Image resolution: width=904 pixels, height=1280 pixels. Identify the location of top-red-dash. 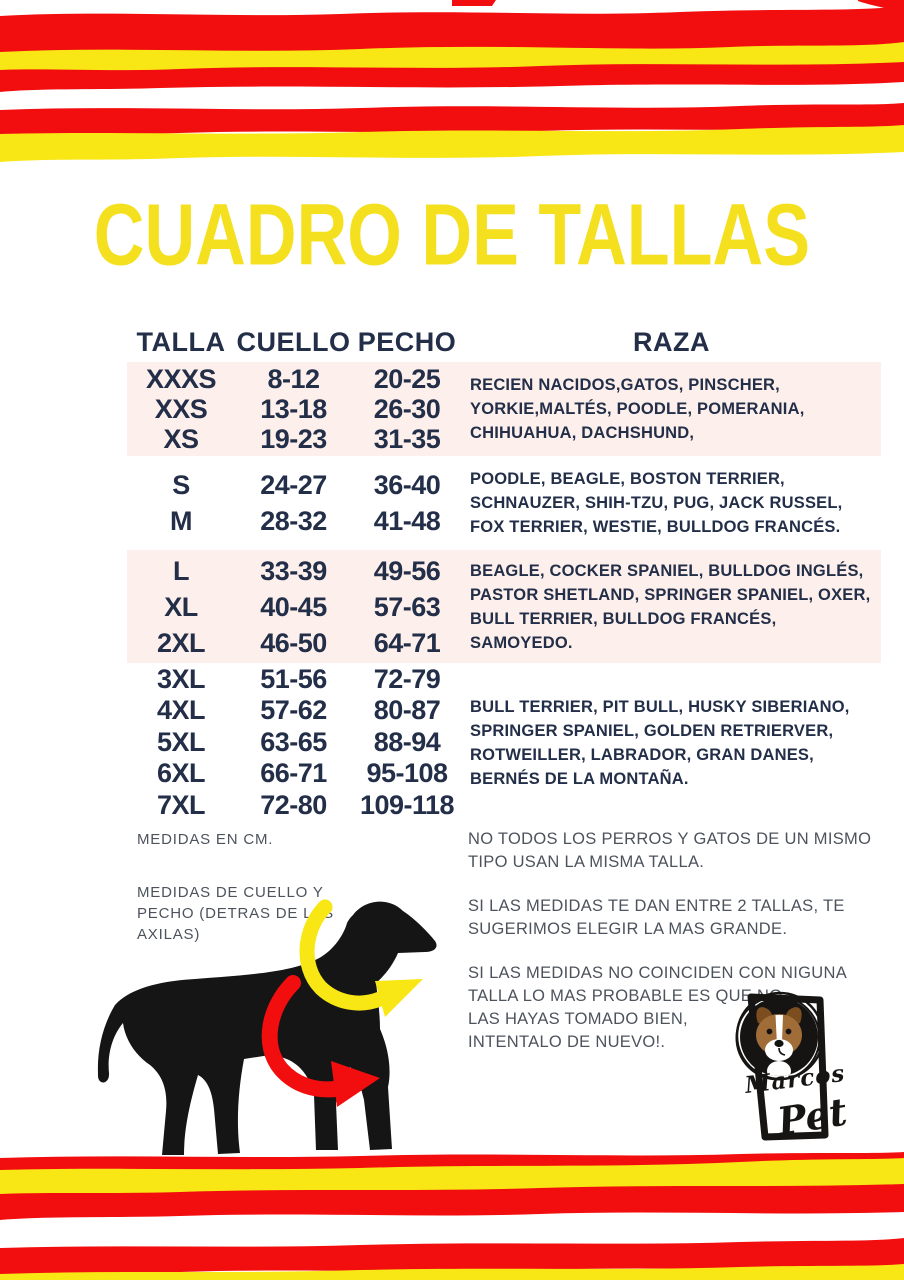
(474, 3).